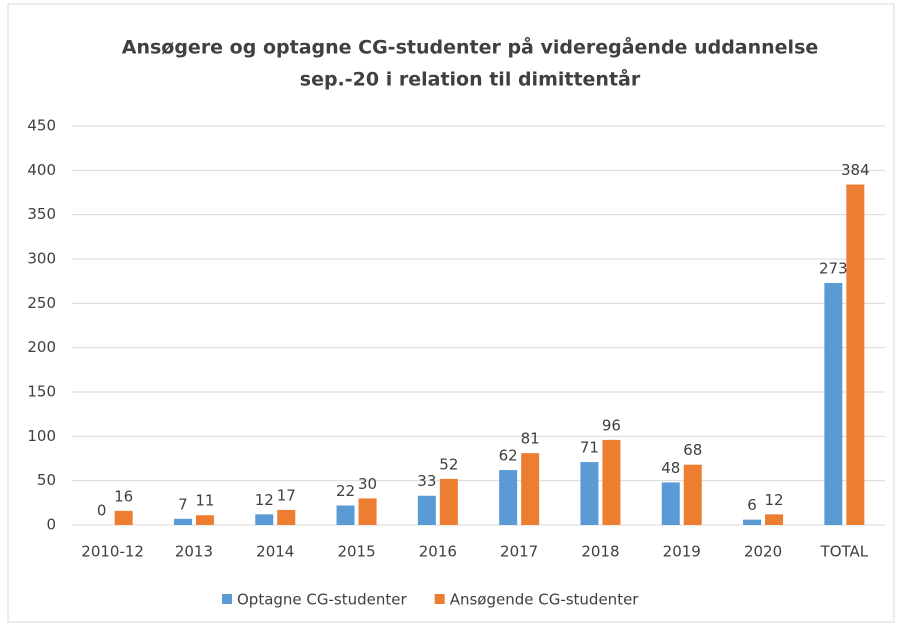 This screenshot has height=628, width=901. I want to click on x-tick-label: TOTAL, so click(844, 552).